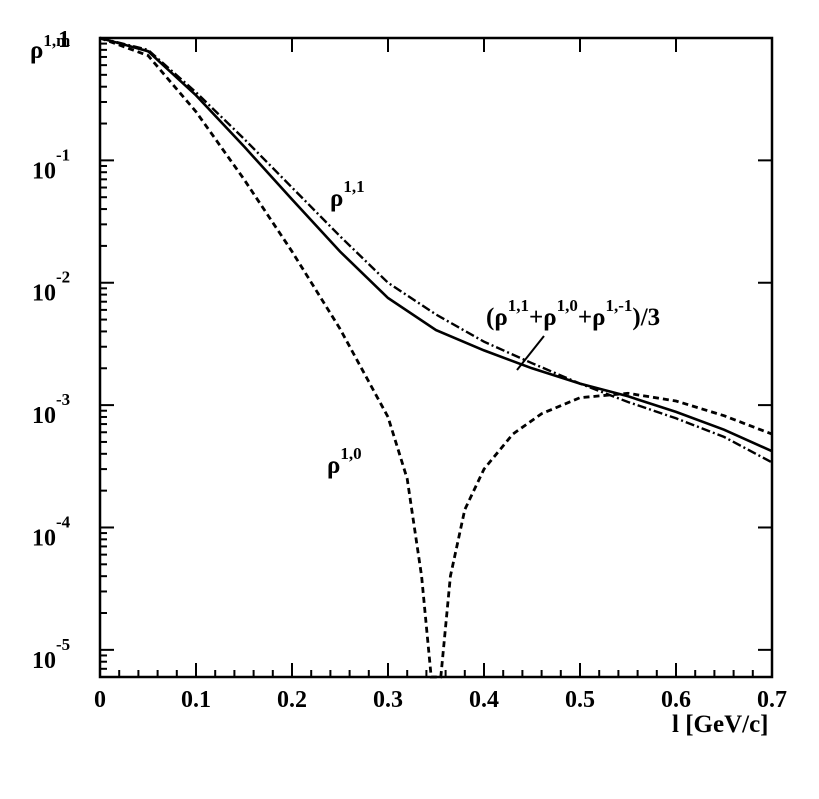 Image resolution: width=819 pixels, height=799 pixels. Describe the element at coordinates (344, 461) in the screenshot. I see `annotation-rho10: ρ1,0` at that location.